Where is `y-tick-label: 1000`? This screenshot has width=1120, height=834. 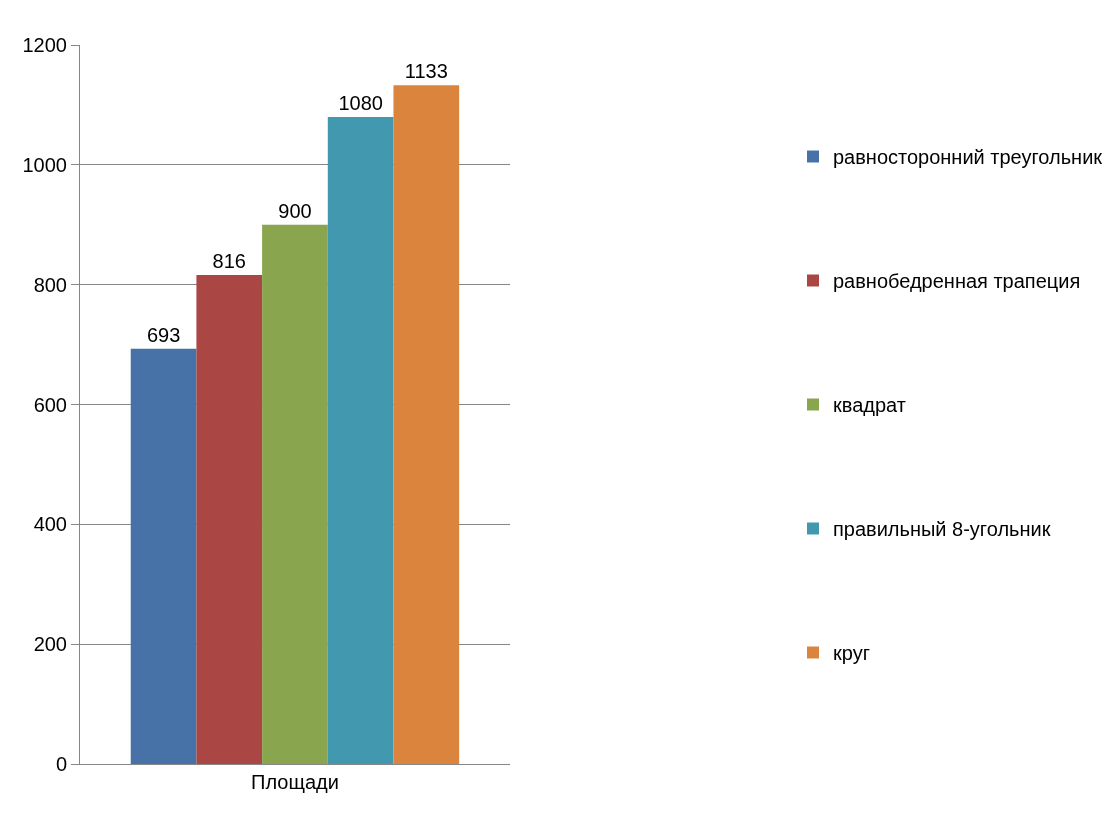
y-tick-label: 1000 is located at coordinates (44, 164).